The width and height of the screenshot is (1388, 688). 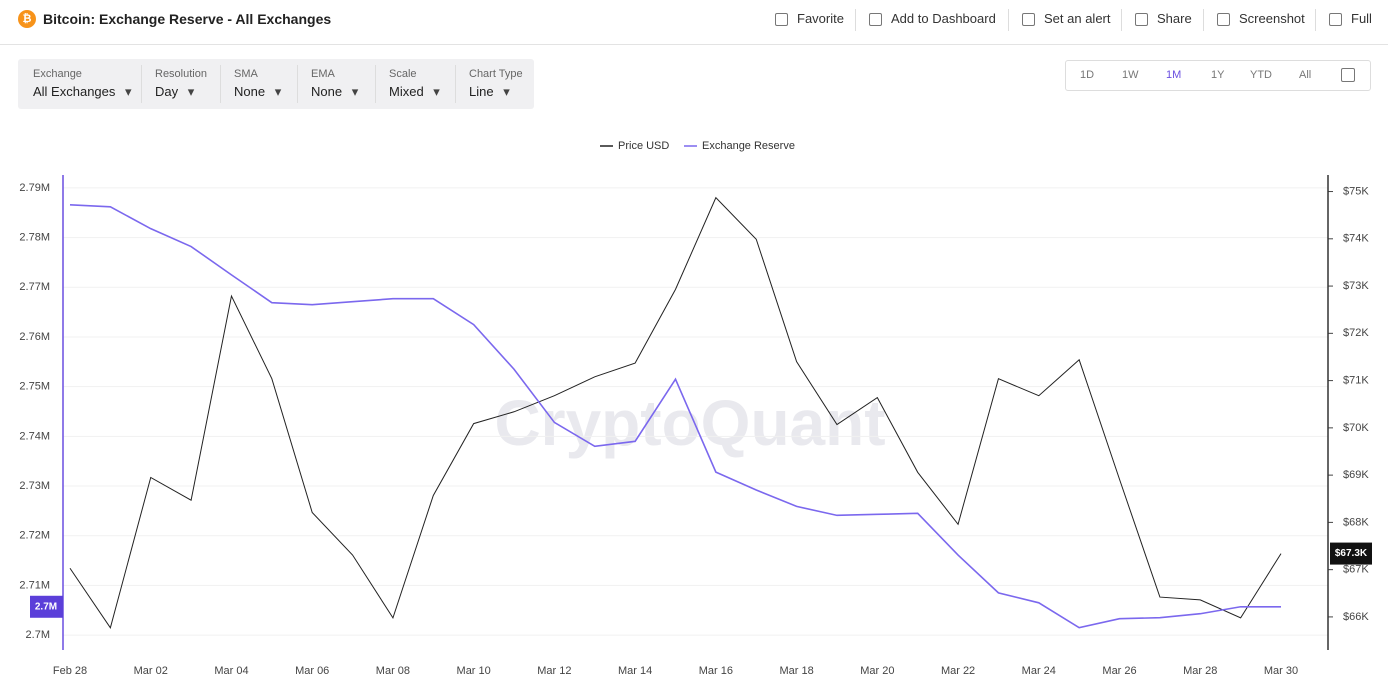 What do you see at coordinates (635, 671) in the screenshot?
I see `x-tick-label: Mar 14` at bounding box center [635, 671].